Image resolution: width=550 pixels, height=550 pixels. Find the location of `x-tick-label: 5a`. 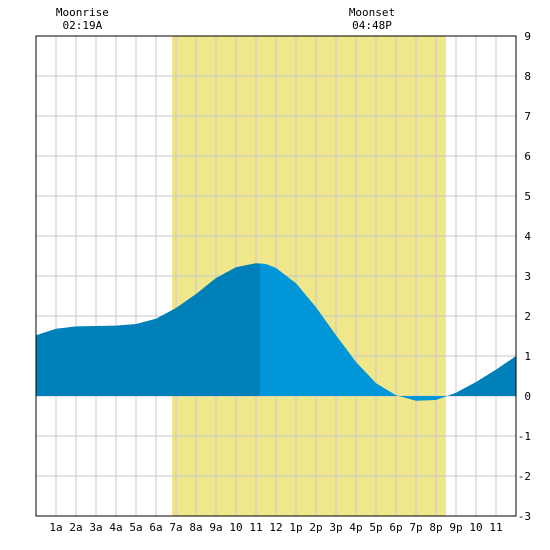

x-tick-label: 5a is located at coordinates (135, 527).